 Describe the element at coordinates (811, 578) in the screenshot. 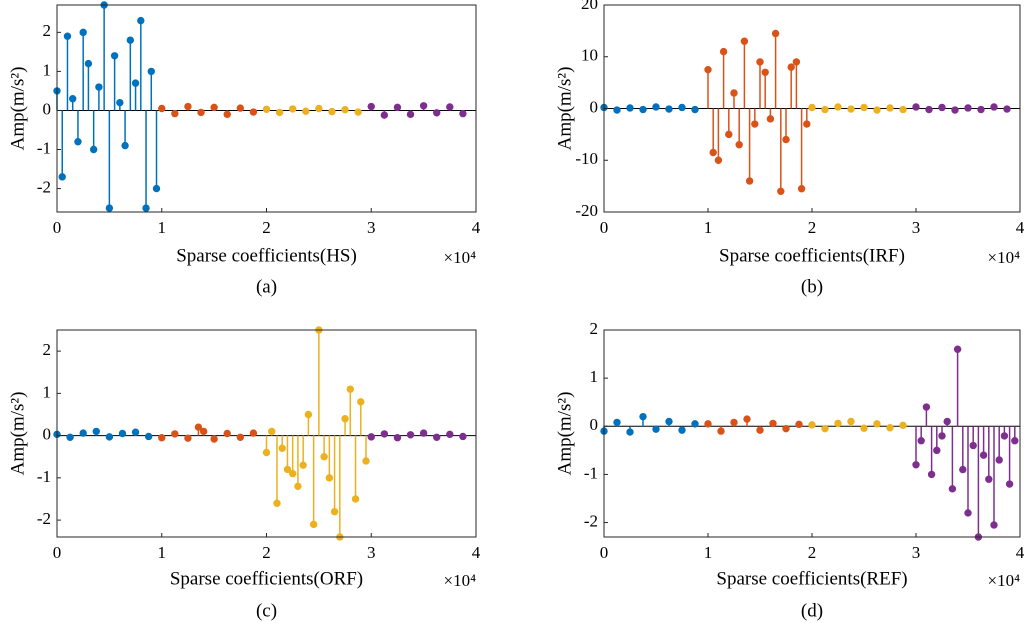

I see `x-axis-label: Sparse coefficients(REF)` at that location.